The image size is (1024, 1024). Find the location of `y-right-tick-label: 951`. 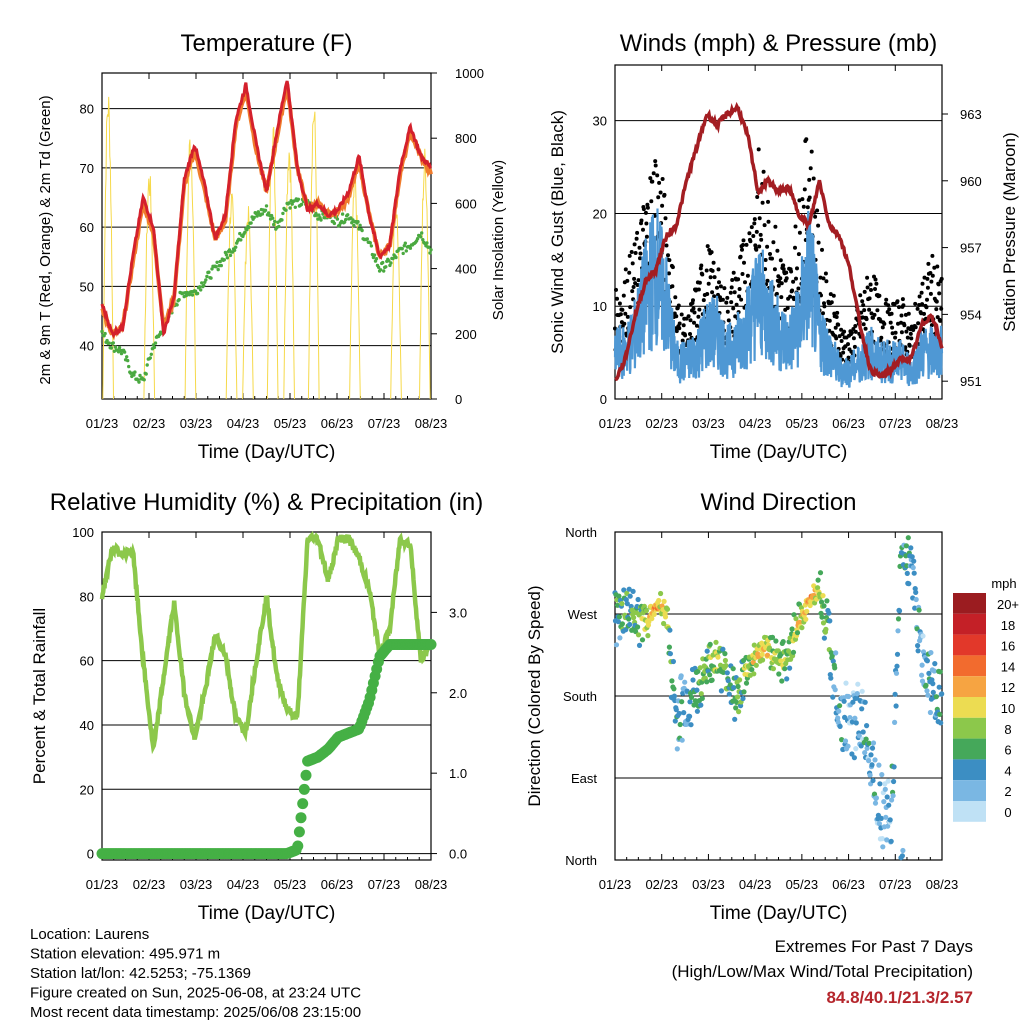

y-right-tick-label: 951 is located at coordinates (971, 381).